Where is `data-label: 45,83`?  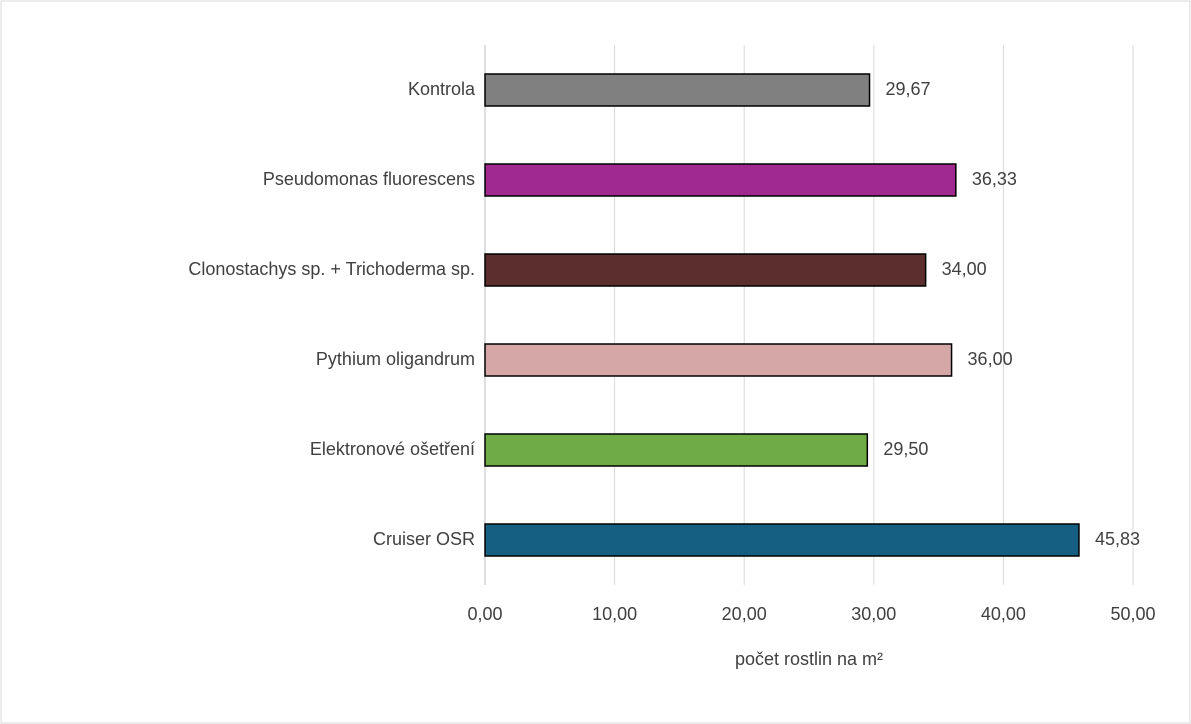 data-label: 45,83 is located at coordinates (1117, 539).